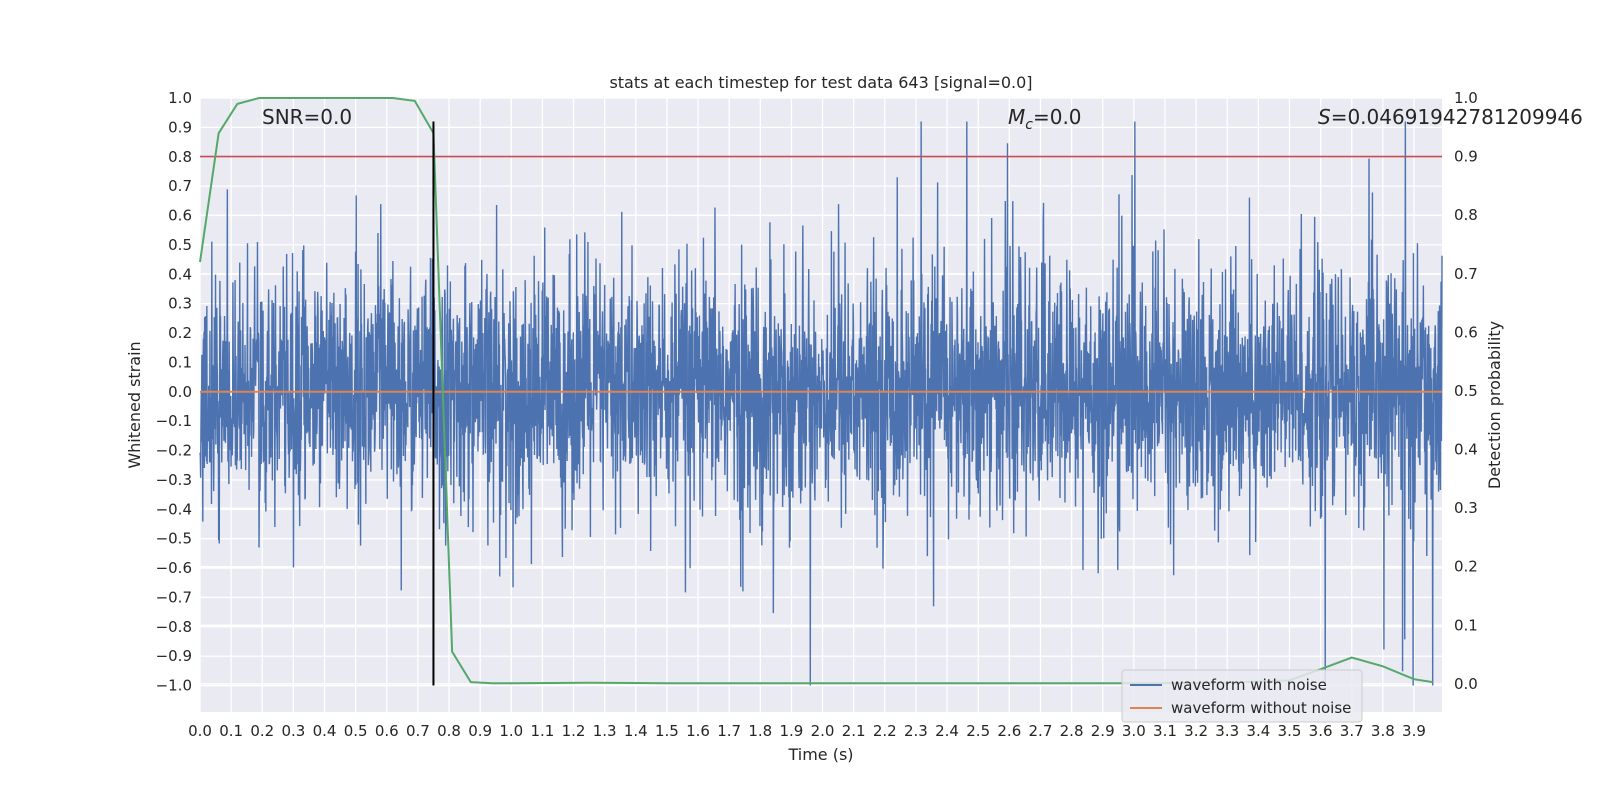 The image size is (1600, 800). What do you see at coordinates (1072, 731) in the screenshot?
I see `x-tick-label: 2.8` at bounding box center [1072, 731].